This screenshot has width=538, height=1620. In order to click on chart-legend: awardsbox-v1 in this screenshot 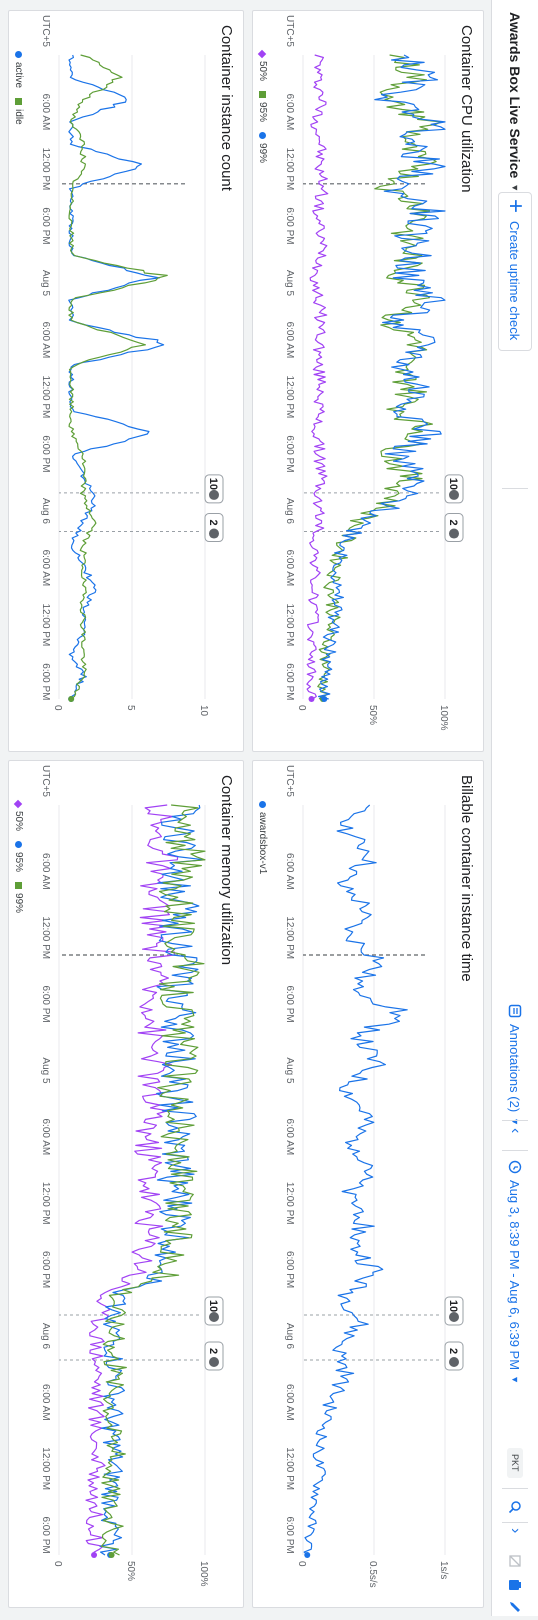, I will do `click(262, 837)`.